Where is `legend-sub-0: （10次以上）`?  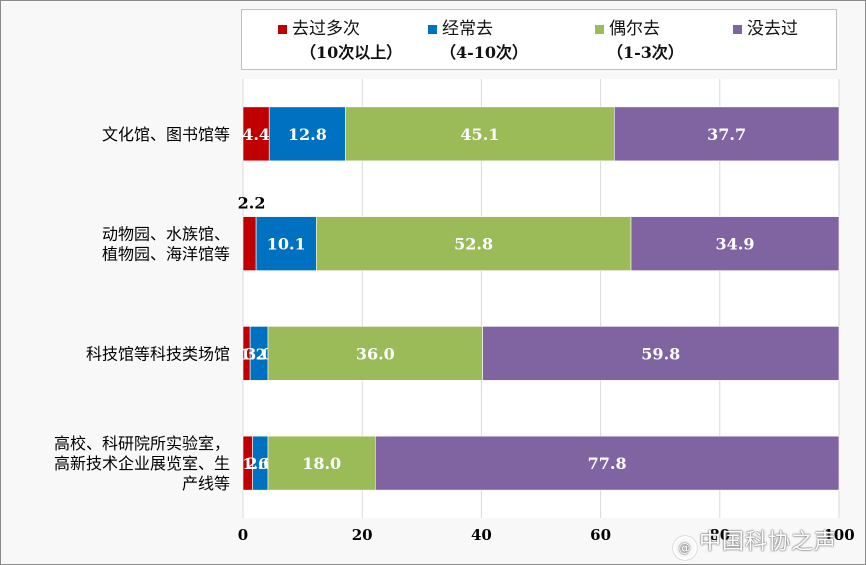
legend-sub-0: （10次以上） is located at coordinates (351, 53).